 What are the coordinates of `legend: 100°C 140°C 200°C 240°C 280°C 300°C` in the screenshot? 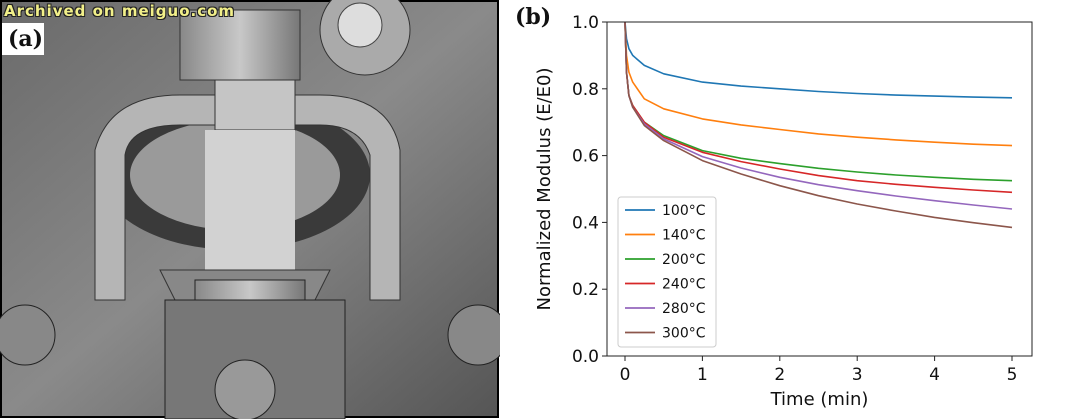 It's located at (667, 272).